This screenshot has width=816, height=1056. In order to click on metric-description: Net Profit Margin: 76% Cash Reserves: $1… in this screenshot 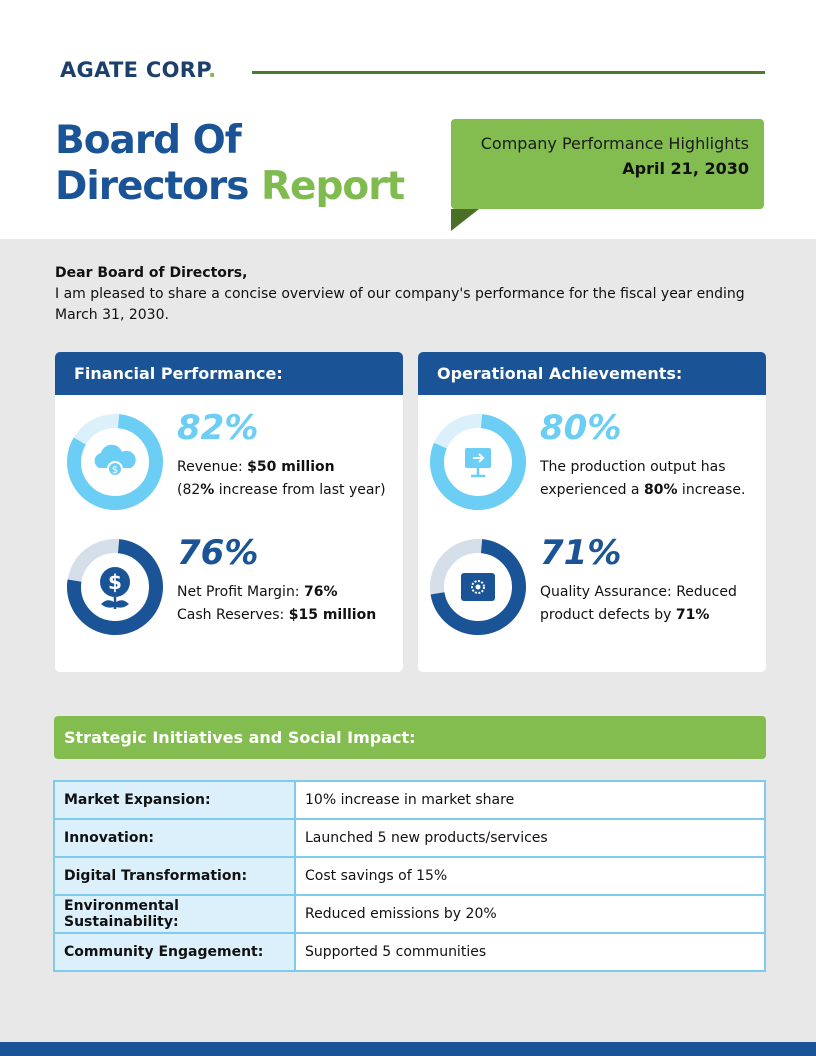, I will do `click(277, 603)`.